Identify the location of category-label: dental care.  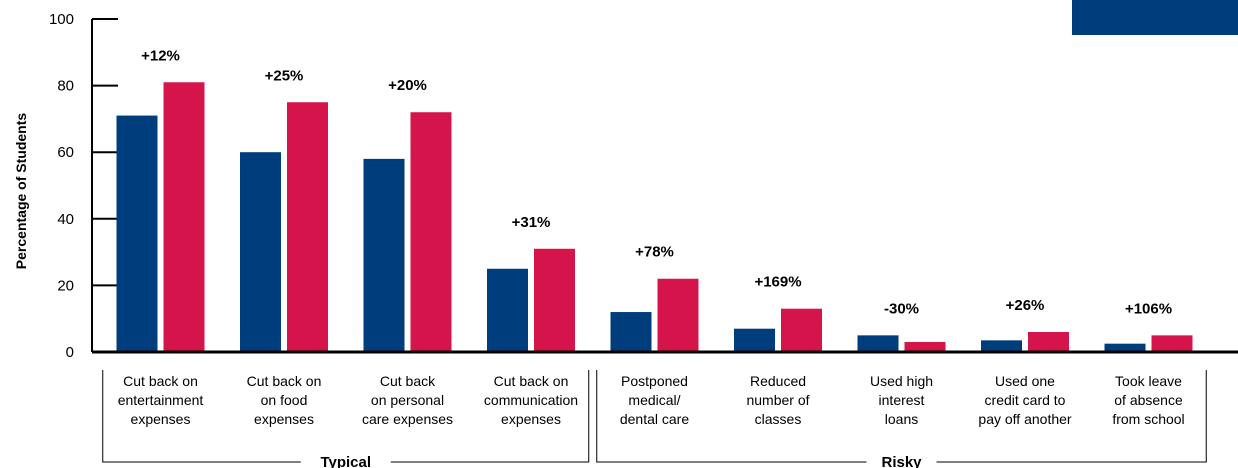
(654, 419).